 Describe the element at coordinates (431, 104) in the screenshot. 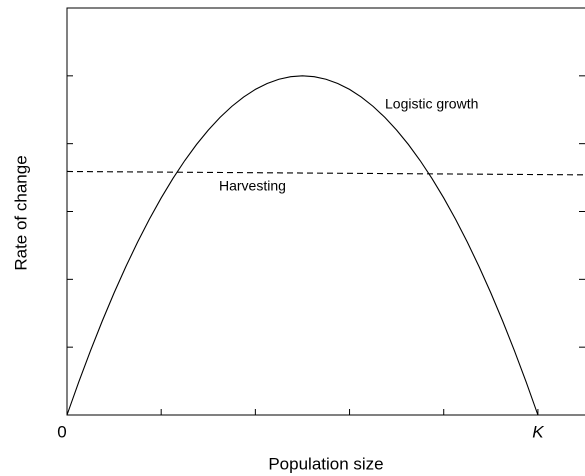

I see `series-label: Logistic growth` at that location.